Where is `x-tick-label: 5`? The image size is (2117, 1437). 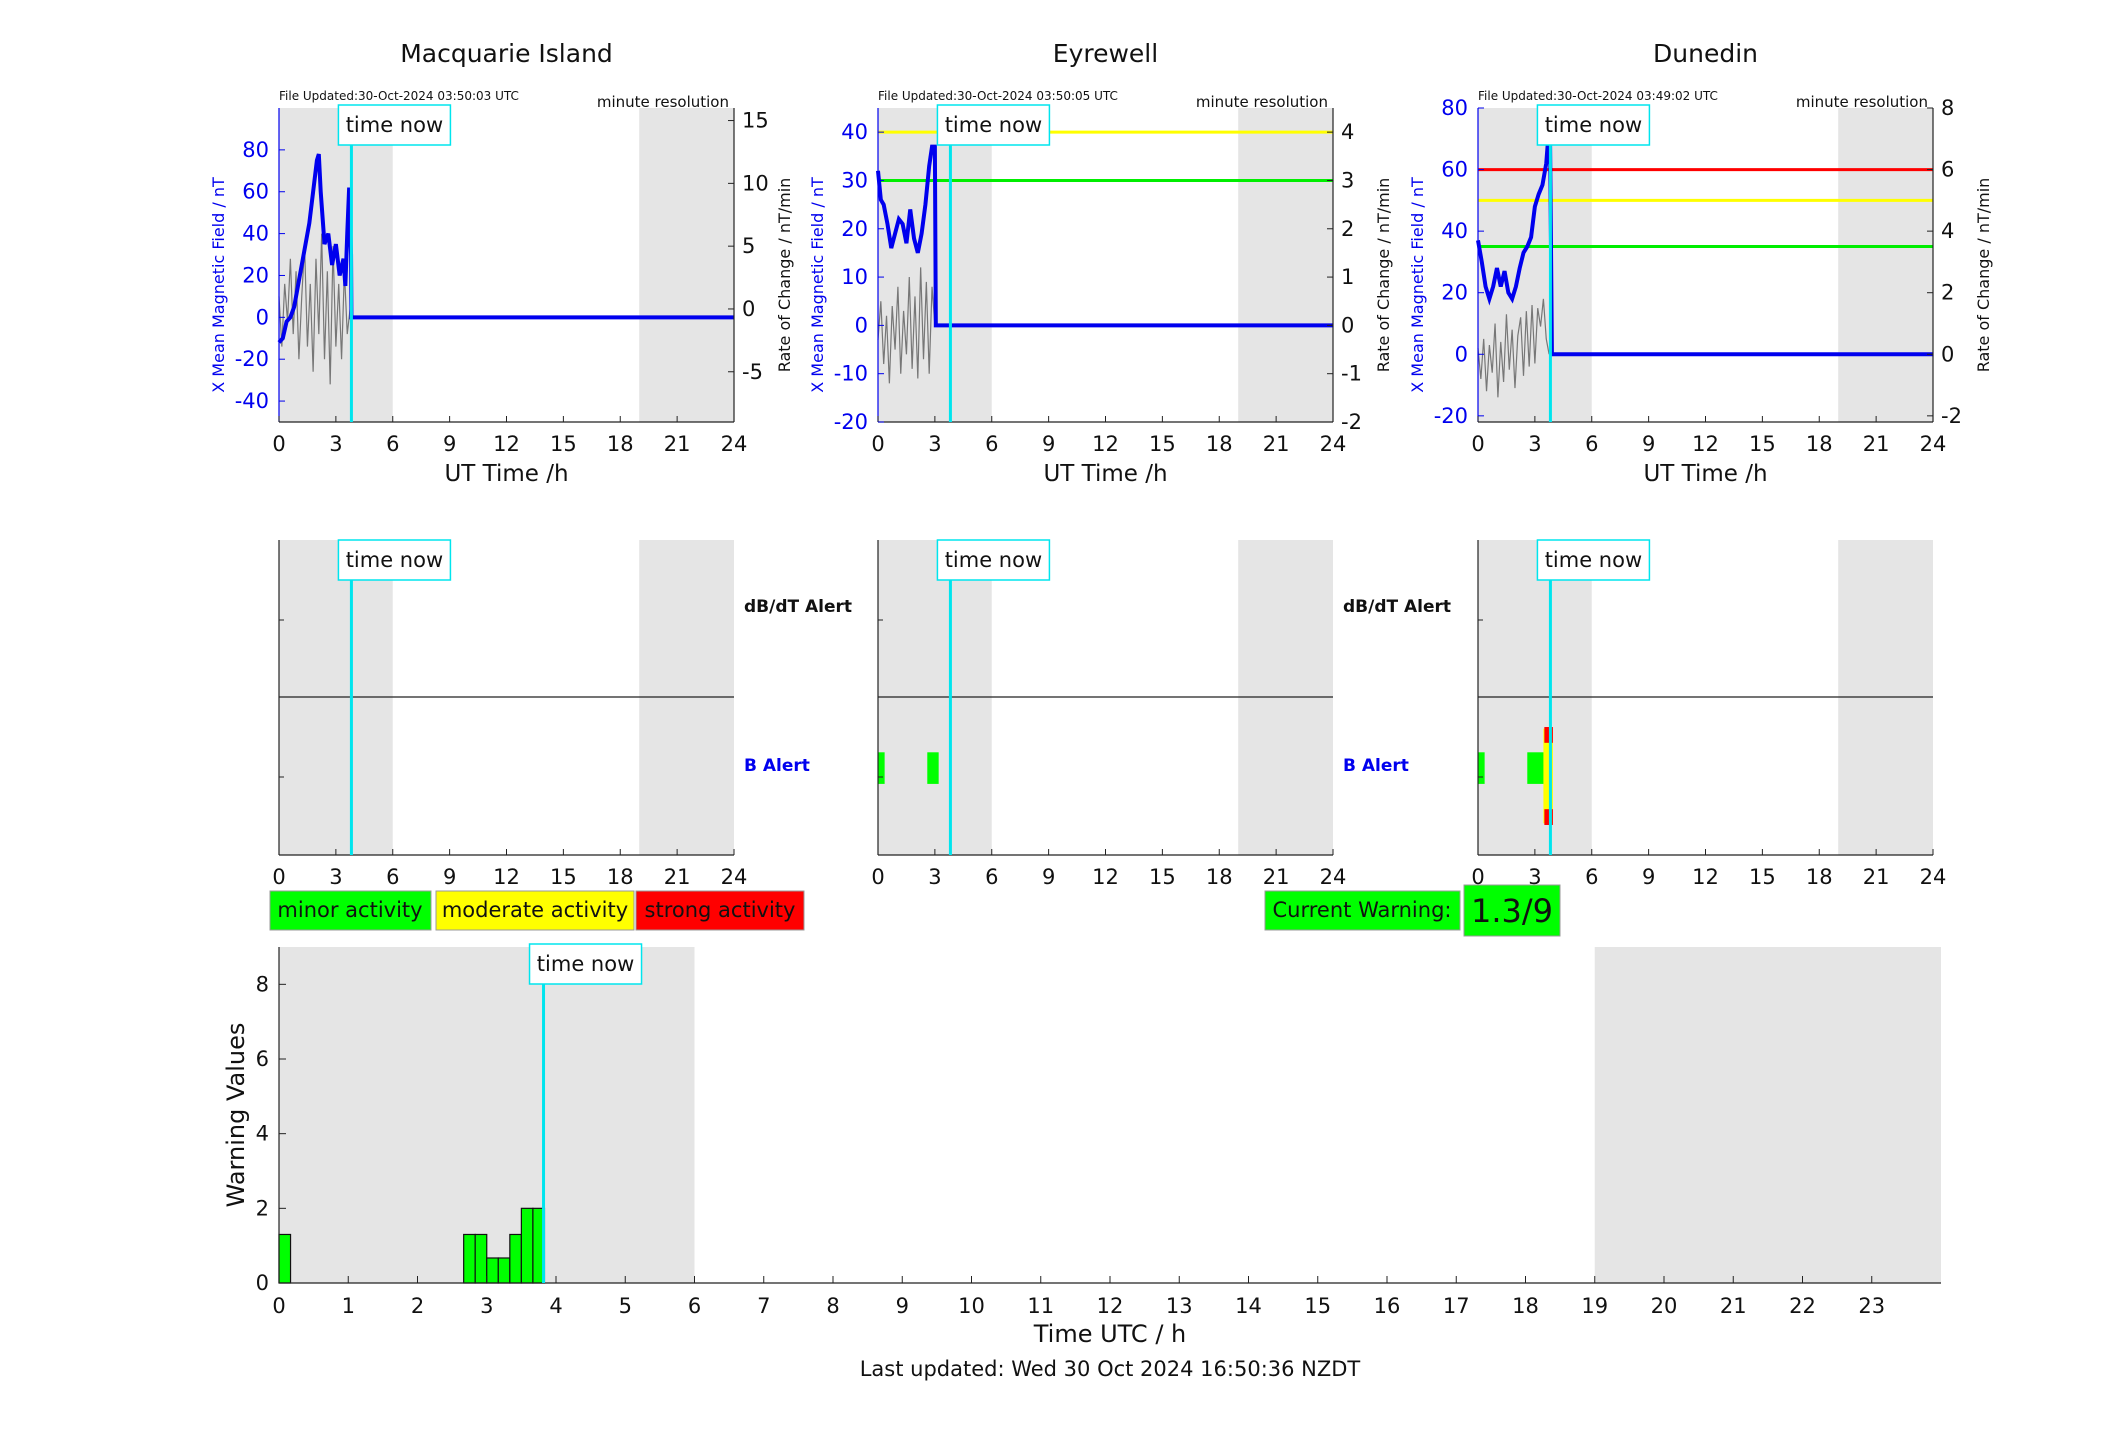 x-tick-label: 5 is located at coordinates (625, 1306).